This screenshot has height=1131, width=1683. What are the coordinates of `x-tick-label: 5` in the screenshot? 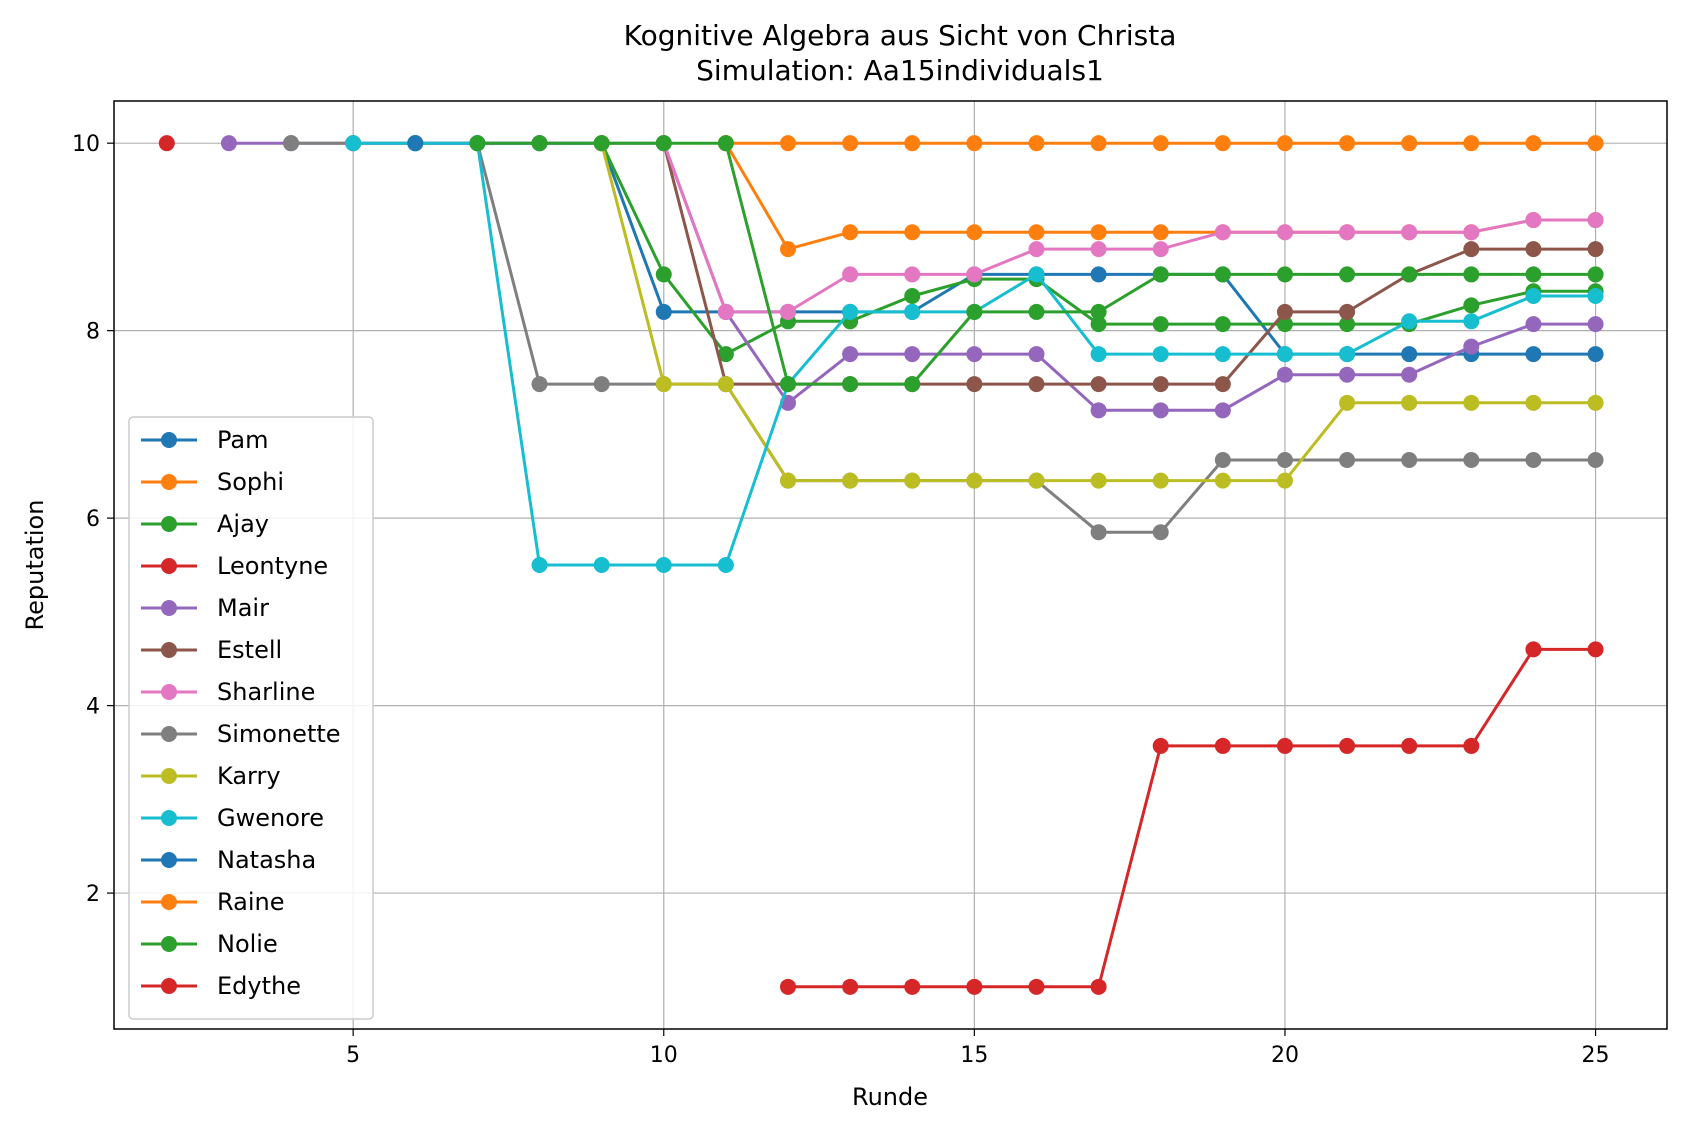 It's located at (353, 1055).